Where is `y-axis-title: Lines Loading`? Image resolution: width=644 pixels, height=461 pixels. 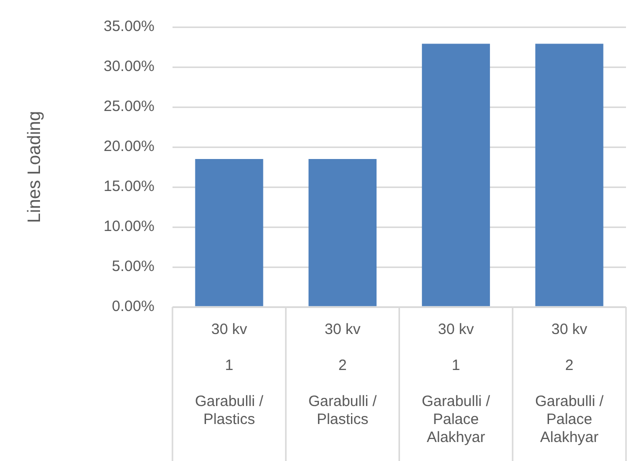
y-axis-title: Lines Loading is located at coordinates (34, 167).